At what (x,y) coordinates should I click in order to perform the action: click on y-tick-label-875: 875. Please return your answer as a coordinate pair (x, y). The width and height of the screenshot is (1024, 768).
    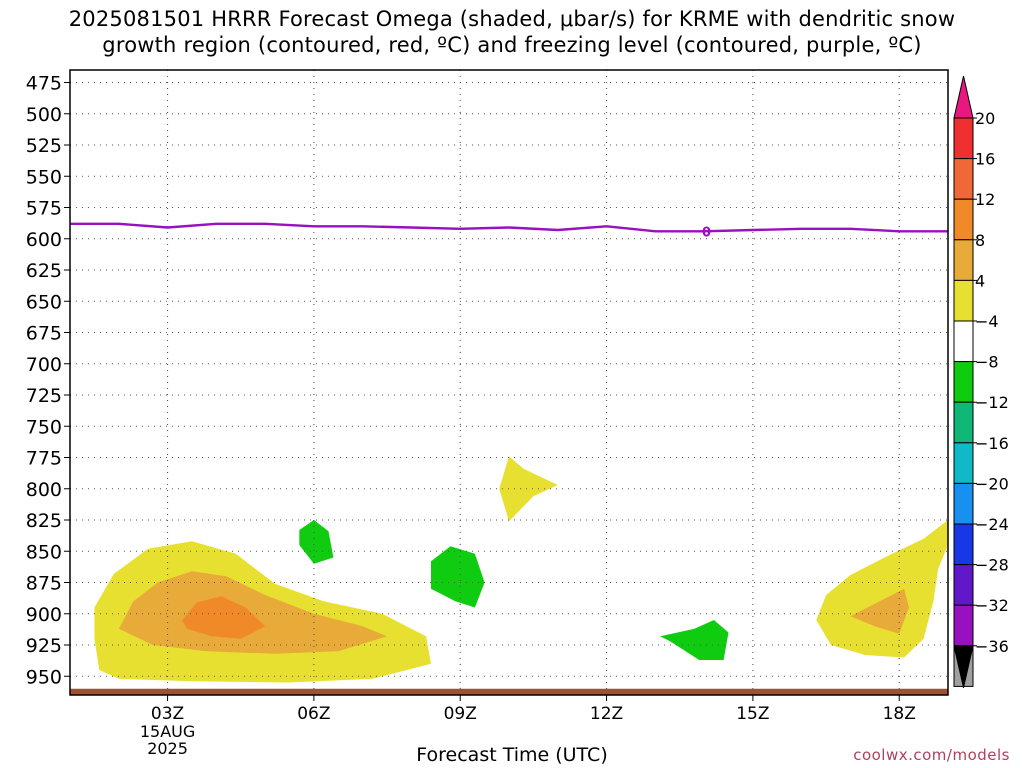
    Looking at the image, I should click on (44, 584).